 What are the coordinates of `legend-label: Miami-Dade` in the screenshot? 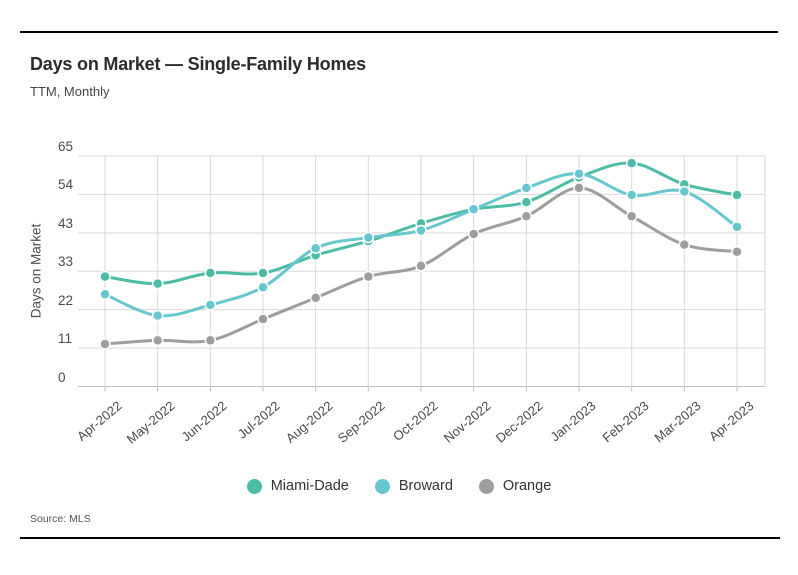 It's located at (309, 486).